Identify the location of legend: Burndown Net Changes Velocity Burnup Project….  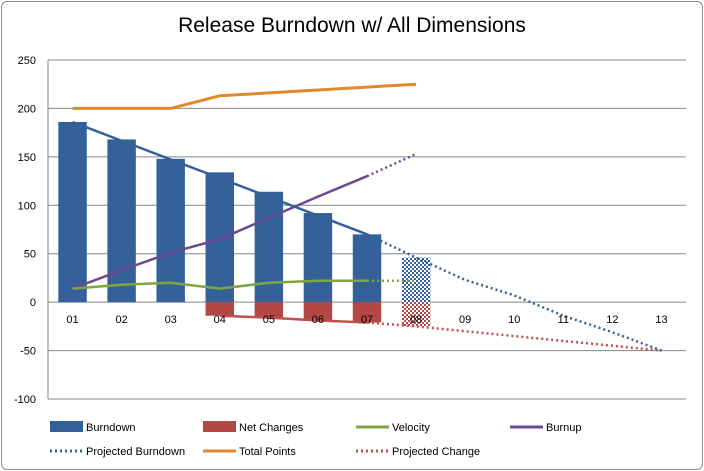
(315, 439).